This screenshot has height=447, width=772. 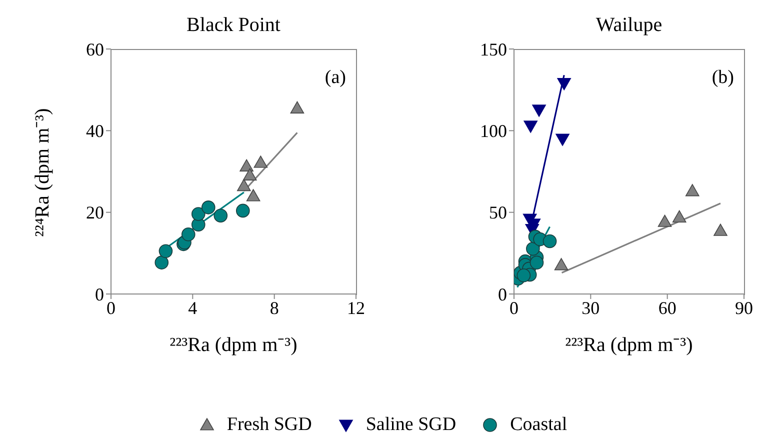 What do you see at coordinates (723, 78) in the screenshot?
I see `annotation: (b)` at bounding box center [723, 78].